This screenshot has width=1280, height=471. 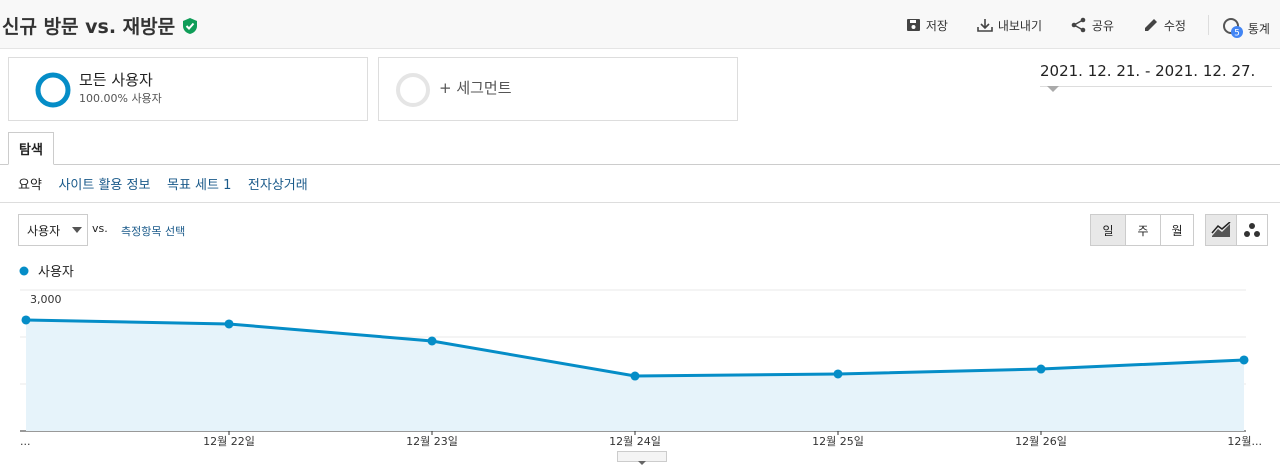 What do you see at coordinates (30, 185) in the screenshot?
I see `subtab: 요약` at bounding box center [30, 185].